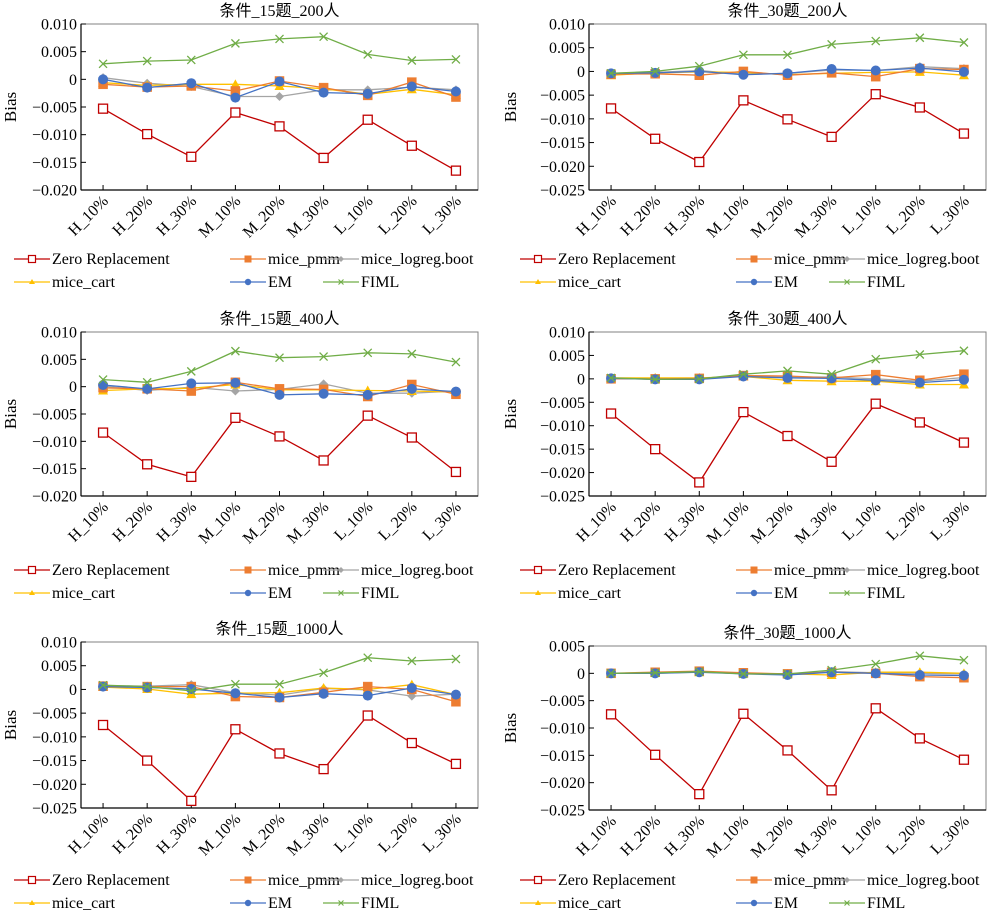  Describe the element at coordinates (728, 523) in the screenshot. I see `x-tick-label: M_10%` at that location.